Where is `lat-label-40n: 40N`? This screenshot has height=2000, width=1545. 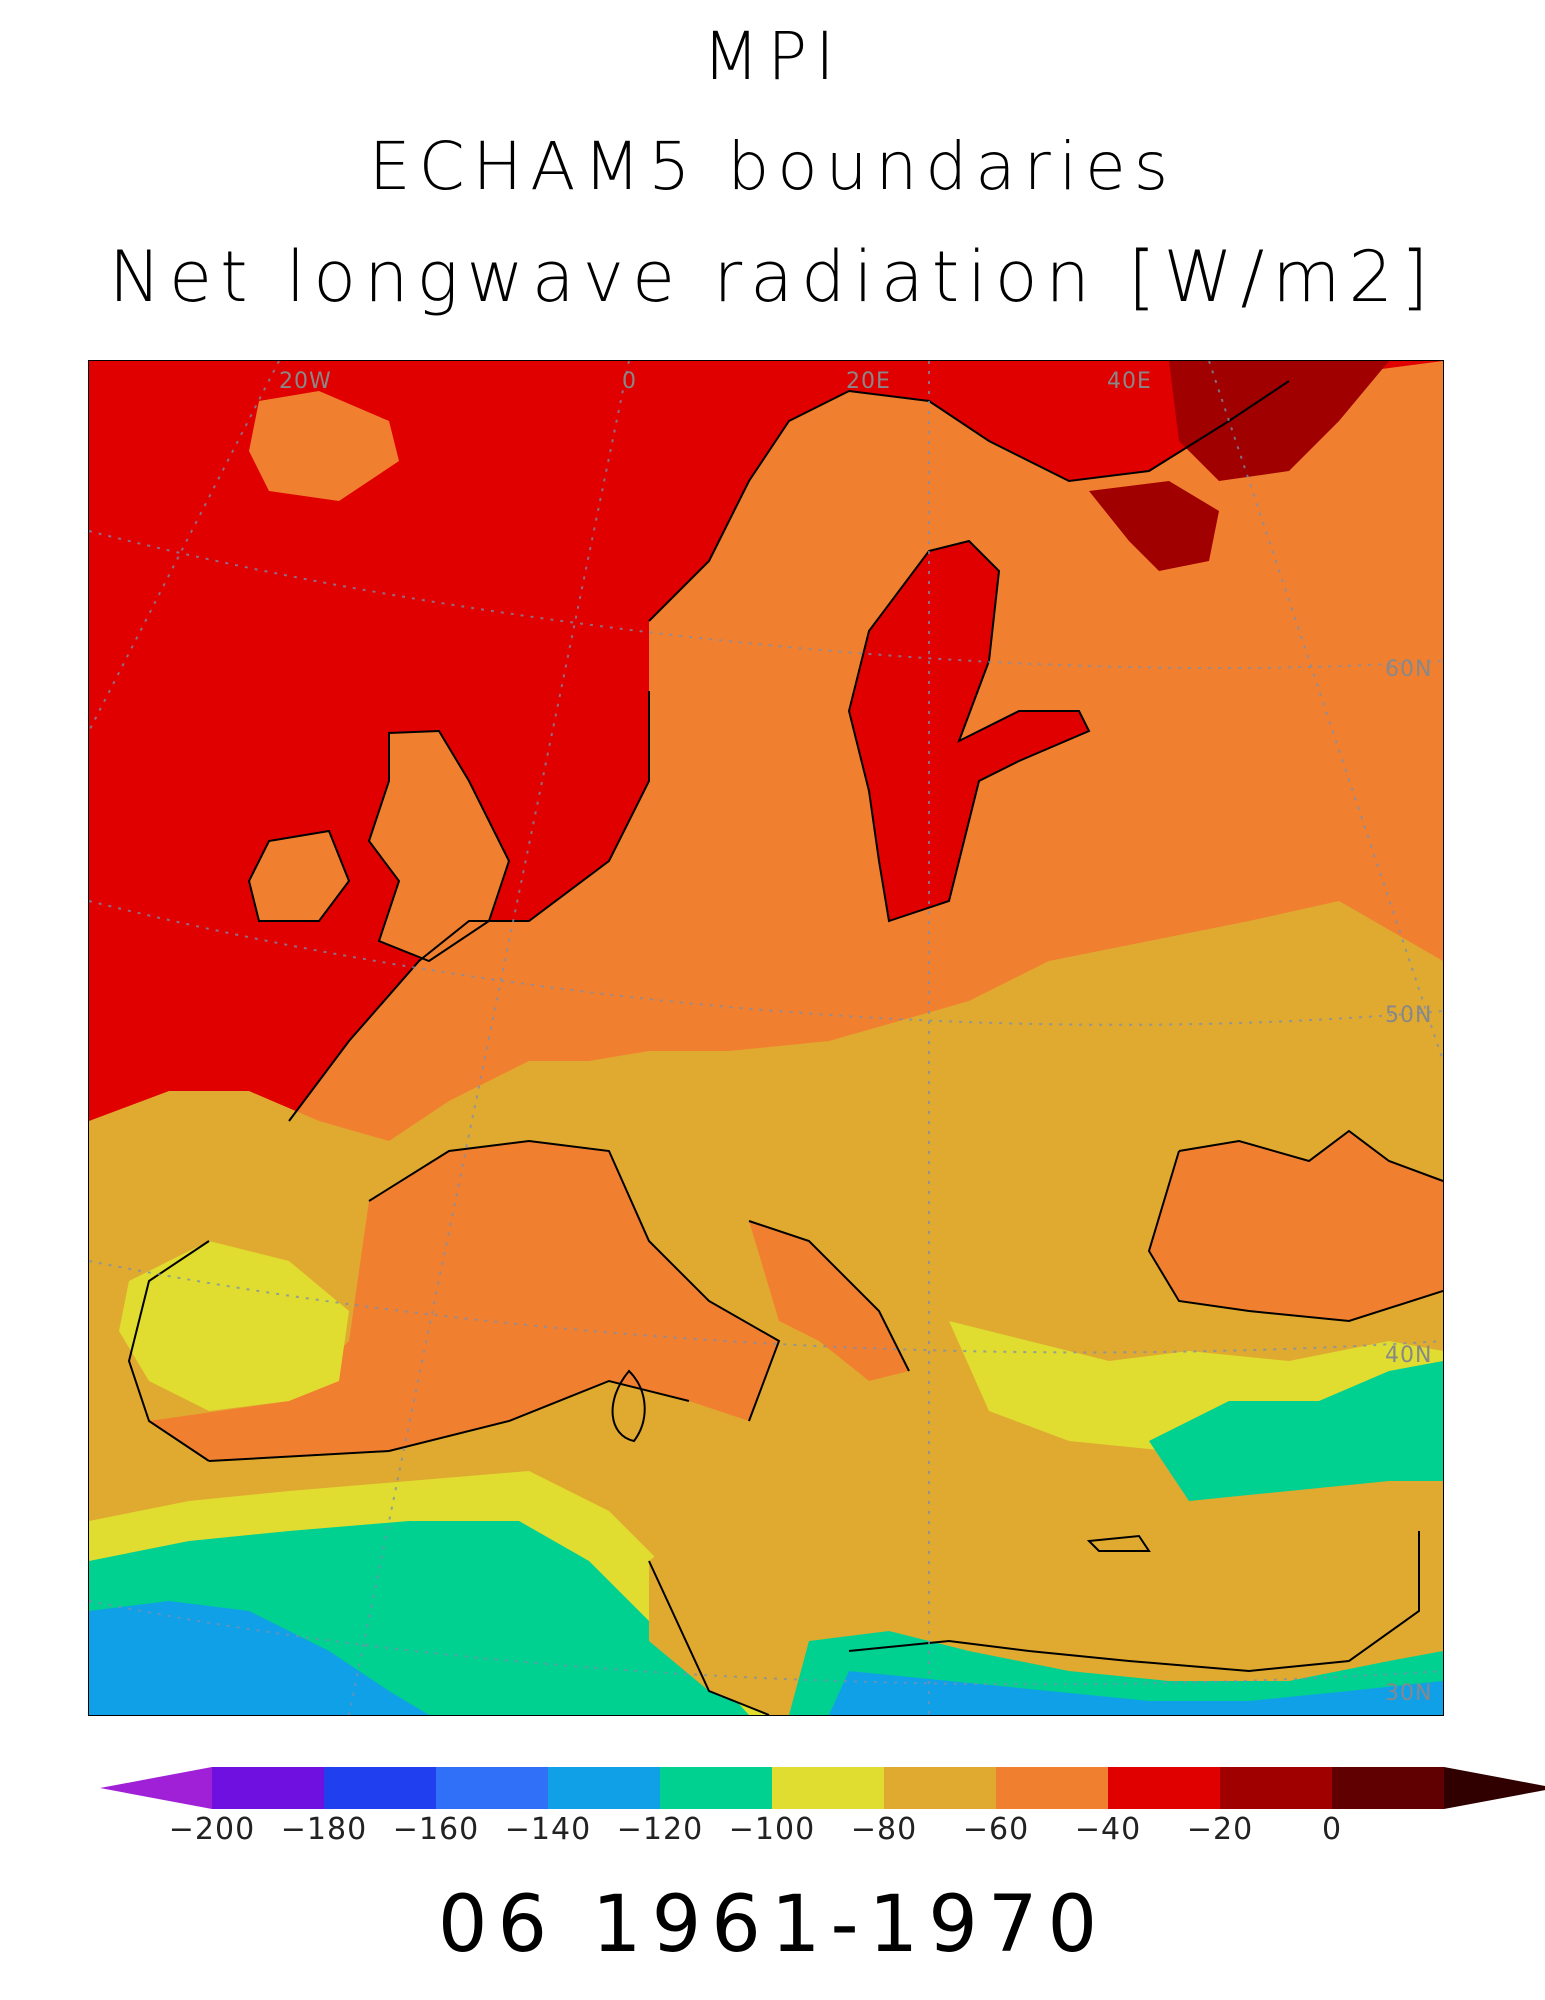 lat-label-40n: 40N is located at coordinates (1409, 1355).